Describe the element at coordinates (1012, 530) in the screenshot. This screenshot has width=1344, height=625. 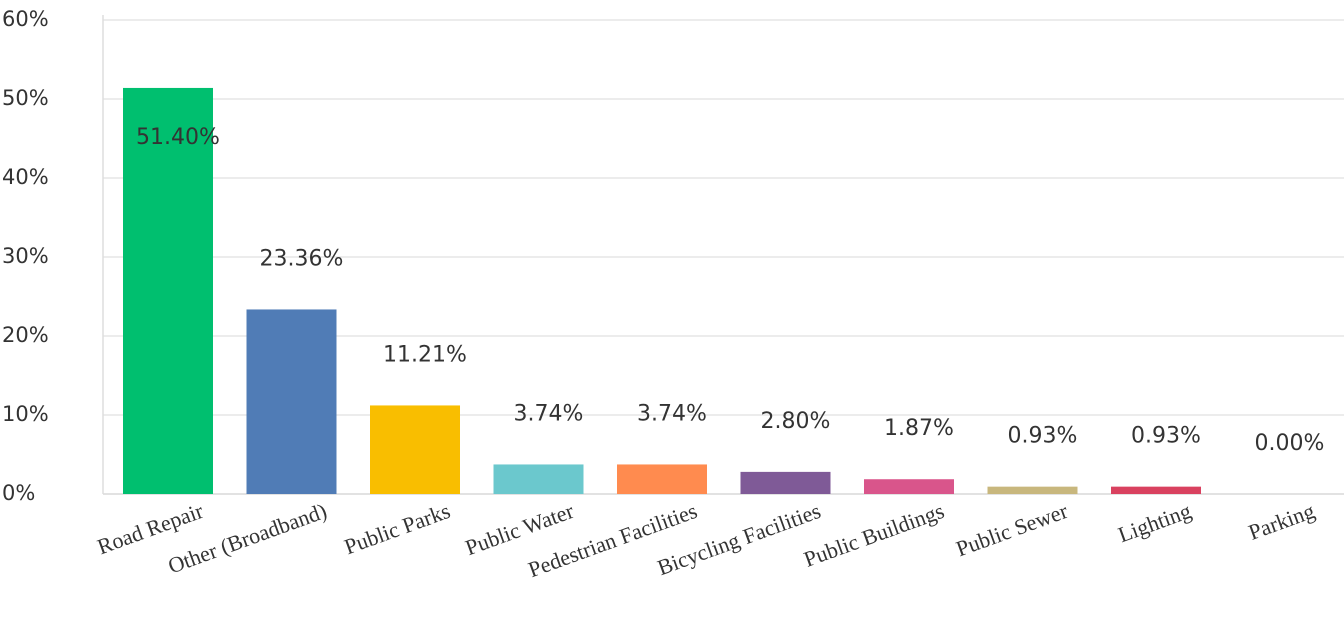
I see `x-tick-label: Public Sewer` at that location.